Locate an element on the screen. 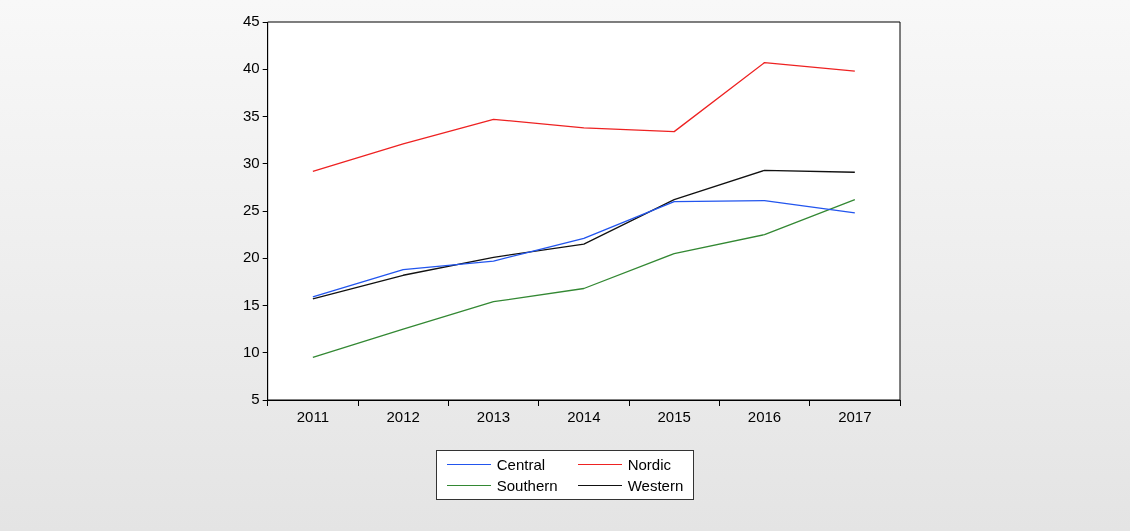 Image resolution: width=1130 pixels, height=531 pixels. x-tick-label: 2012 is located at coordinates (403, 417).